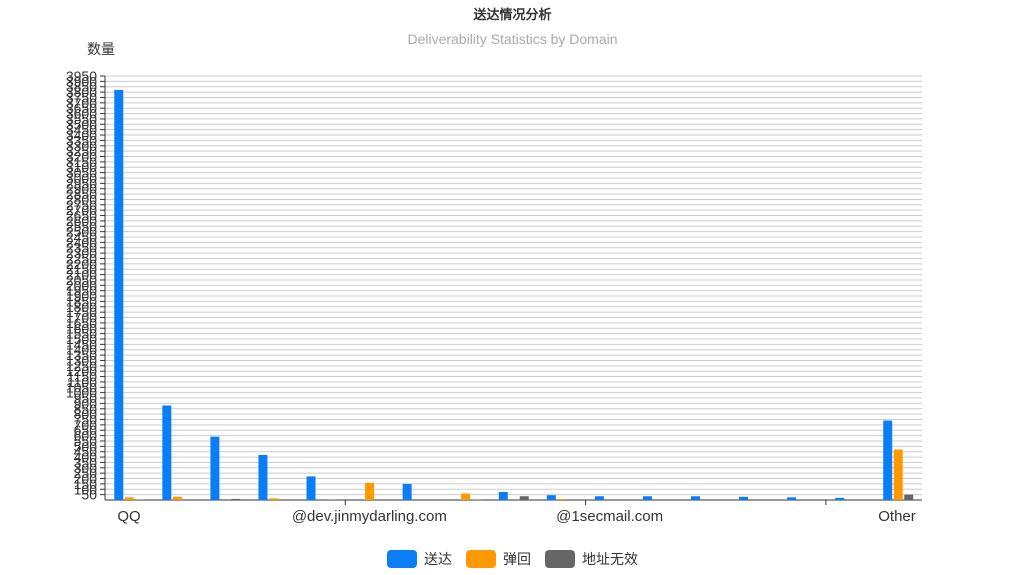 Image resolution: width=1025 pixels, height=575 pixels. Describe the element at coordinates (81, 157) in the screenshot. I see `y-tick-label: 3200` at that location.